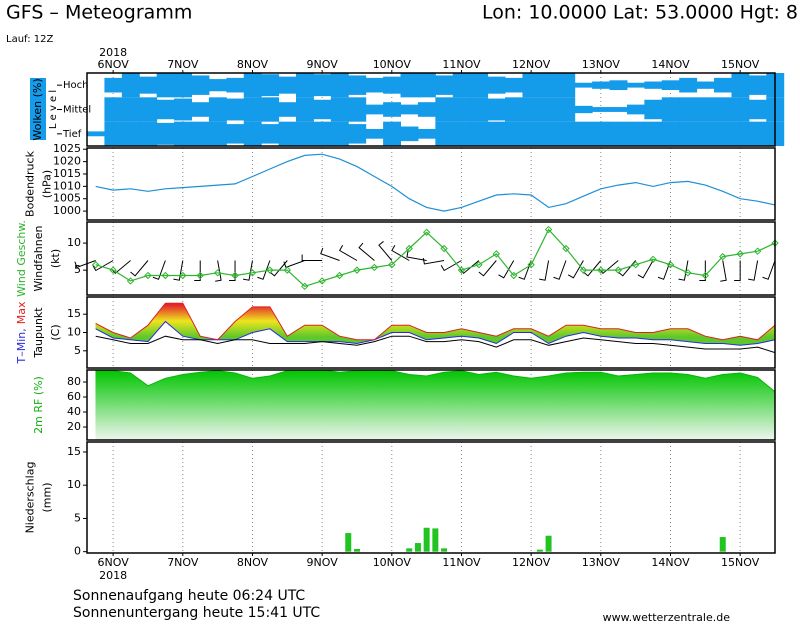  What do you see at coordinates (74, 313) in the screenshot?
I see `y-tick-label: 15` at bounding box center [74, 313].